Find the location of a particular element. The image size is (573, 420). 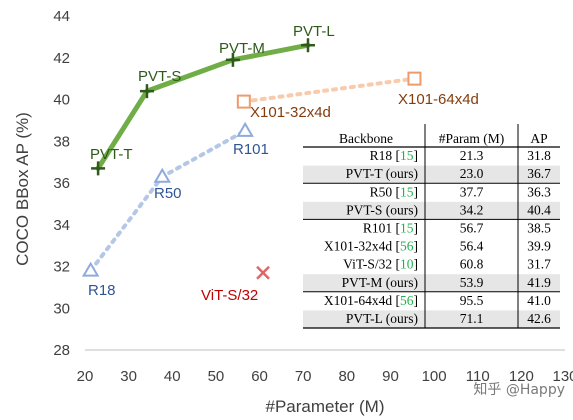

table-row: R50 [15] 37.7 36.3 is located at coordinates (460, 191).